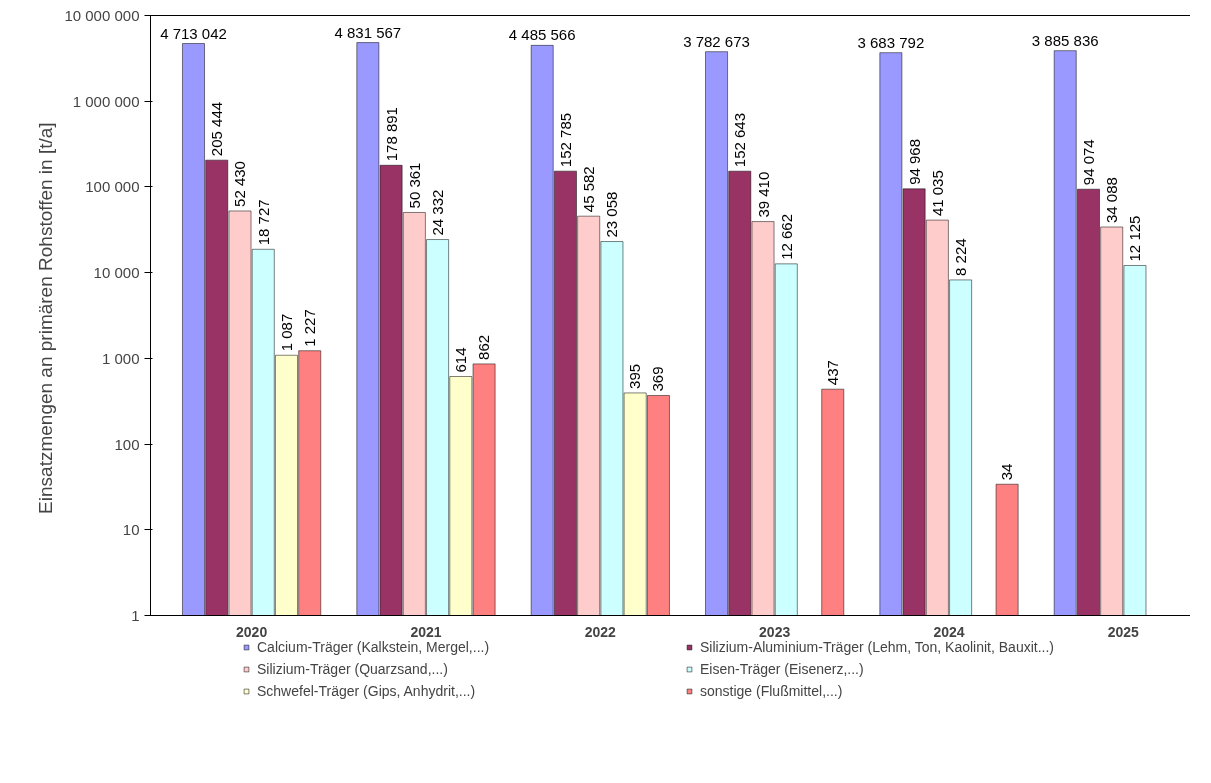 This screenshot has width=1211, height=783. I want to click on legend-label: sonstige (Flußmittel,...), so click(772, 691).